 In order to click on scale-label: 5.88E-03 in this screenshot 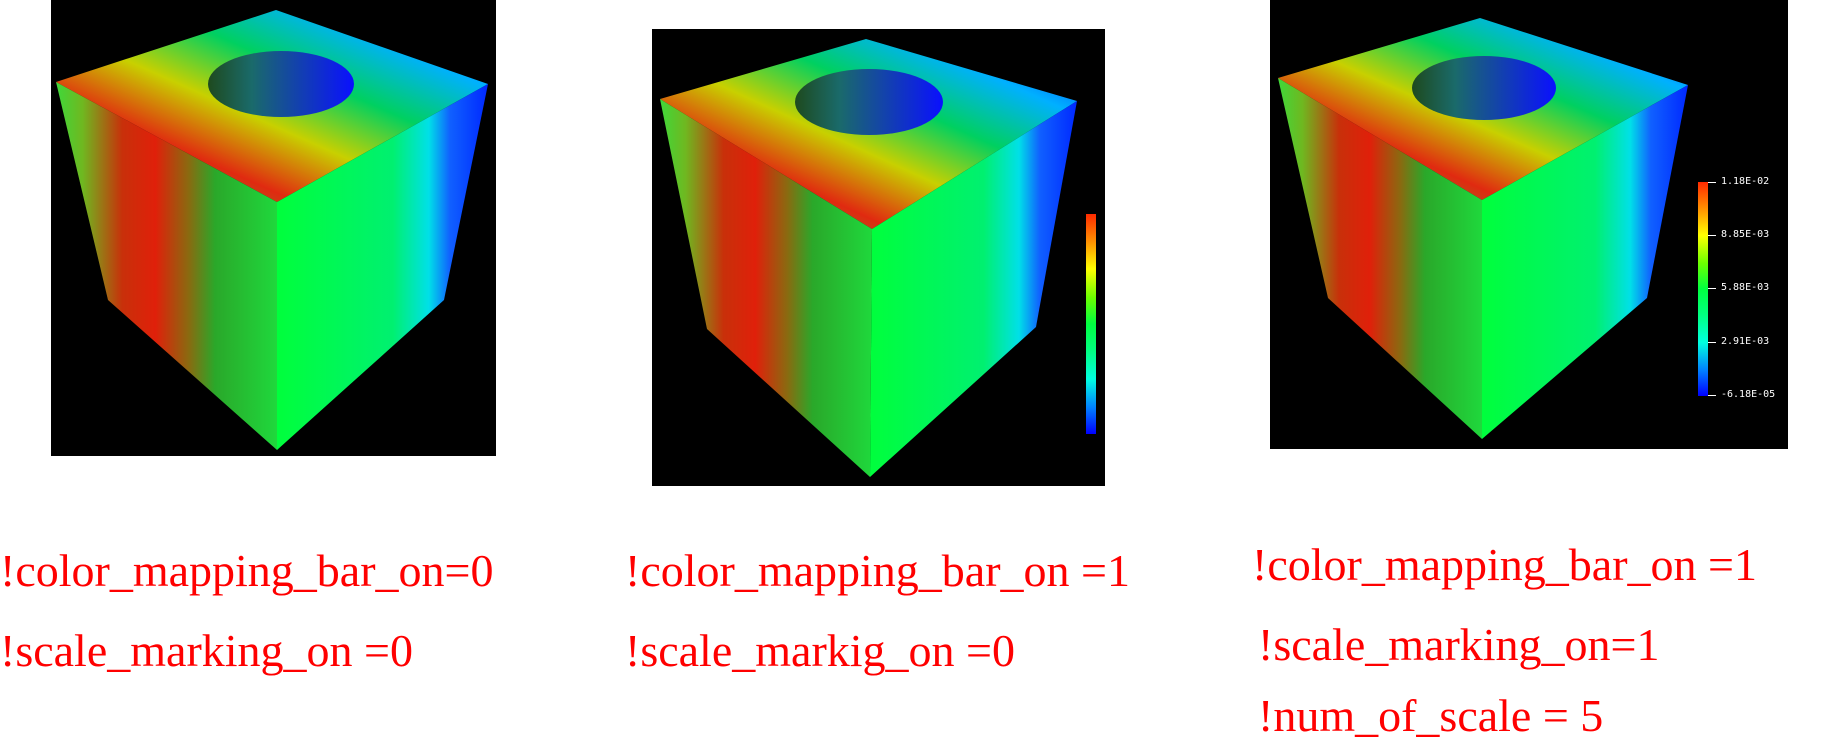, I will do `click(1745, 287)`.